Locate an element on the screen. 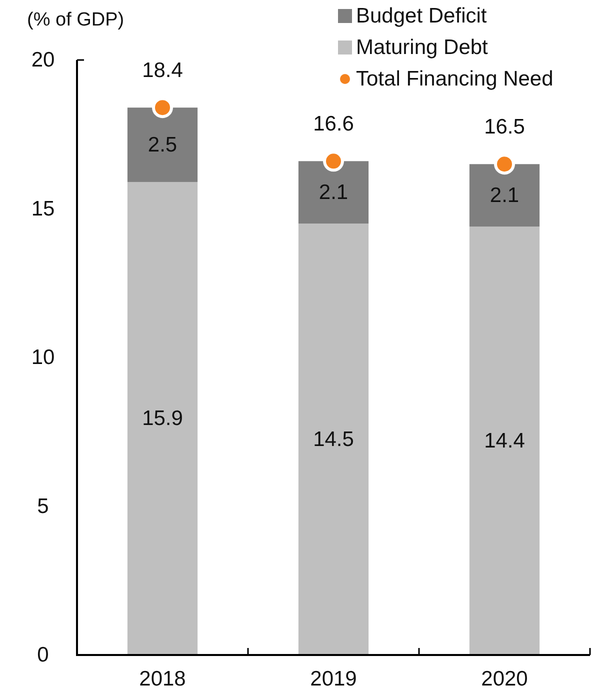  y-tick-label: 10 is located at coordinates (43, 357).